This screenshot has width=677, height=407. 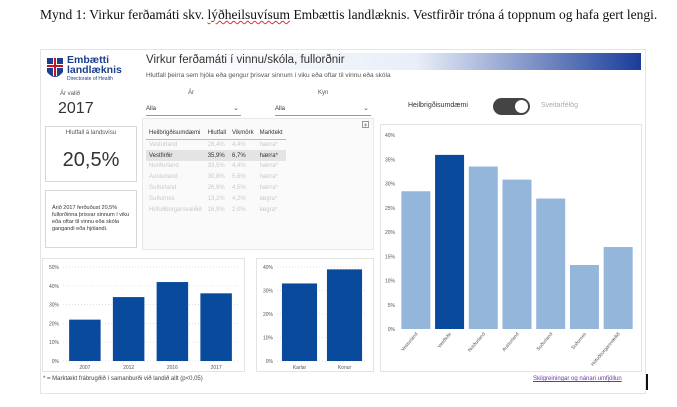 What do you see at coordinates (164, 166) in the screenshot?
I see `table-cell: Norðurland` at bounding box center [164, 166].